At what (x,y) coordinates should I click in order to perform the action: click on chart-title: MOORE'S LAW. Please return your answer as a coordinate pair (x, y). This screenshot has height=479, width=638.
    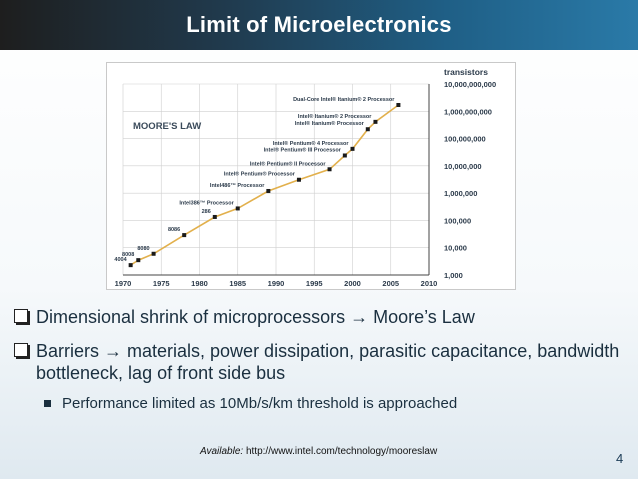
    Looking at the image, I should click on (167, 126).